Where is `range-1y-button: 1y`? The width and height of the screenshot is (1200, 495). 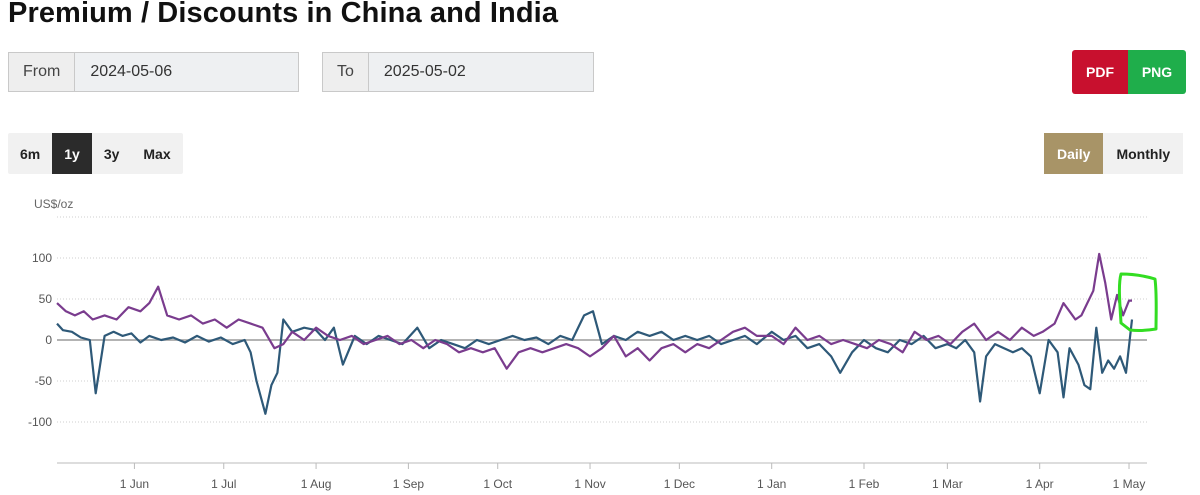
range-1y-button: 1y is located at coordinates (72, 153).